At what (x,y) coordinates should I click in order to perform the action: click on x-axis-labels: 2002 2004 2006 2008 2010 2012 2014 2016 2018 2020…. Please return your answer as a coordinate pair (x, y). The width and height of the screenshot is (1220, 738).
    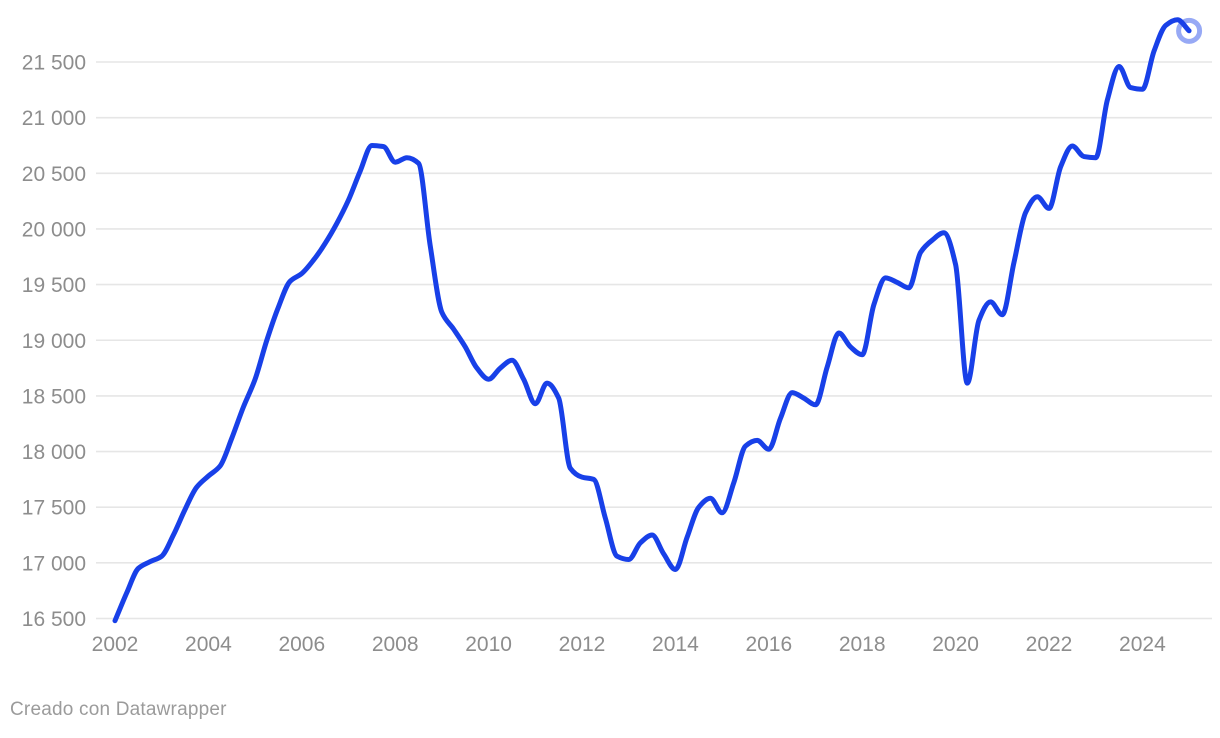
    Looking at the image, I should click on (629, 644).